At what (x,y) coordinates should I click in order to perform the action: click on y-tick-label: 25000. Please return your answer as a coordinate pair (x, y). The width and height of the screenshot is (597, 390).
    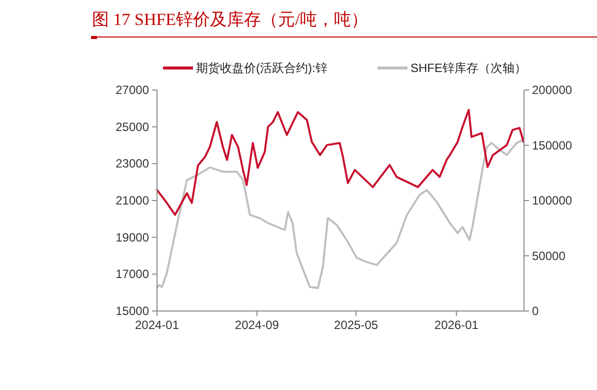
    Looking at the image, I should click on (133, 127).